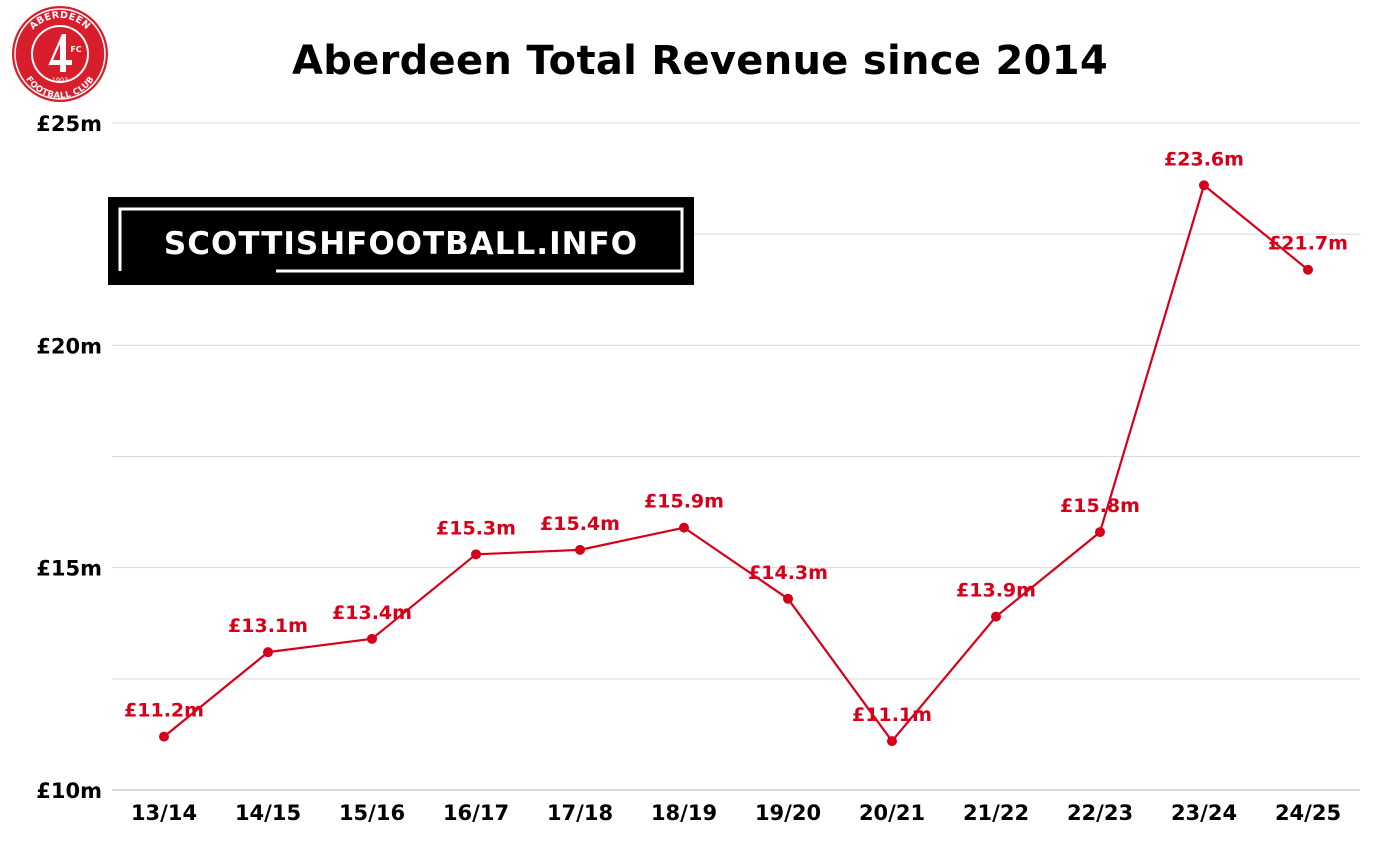 The height and width of the screenshot is (860, 1392). I want to click on crest-a-shape, so click(60, 53).